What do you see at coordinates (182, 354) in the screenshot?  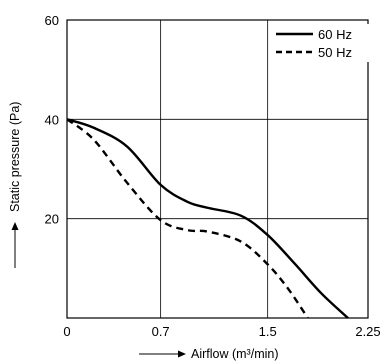 I see `x-axis-arrow-head` at bounding box center [182, 354].